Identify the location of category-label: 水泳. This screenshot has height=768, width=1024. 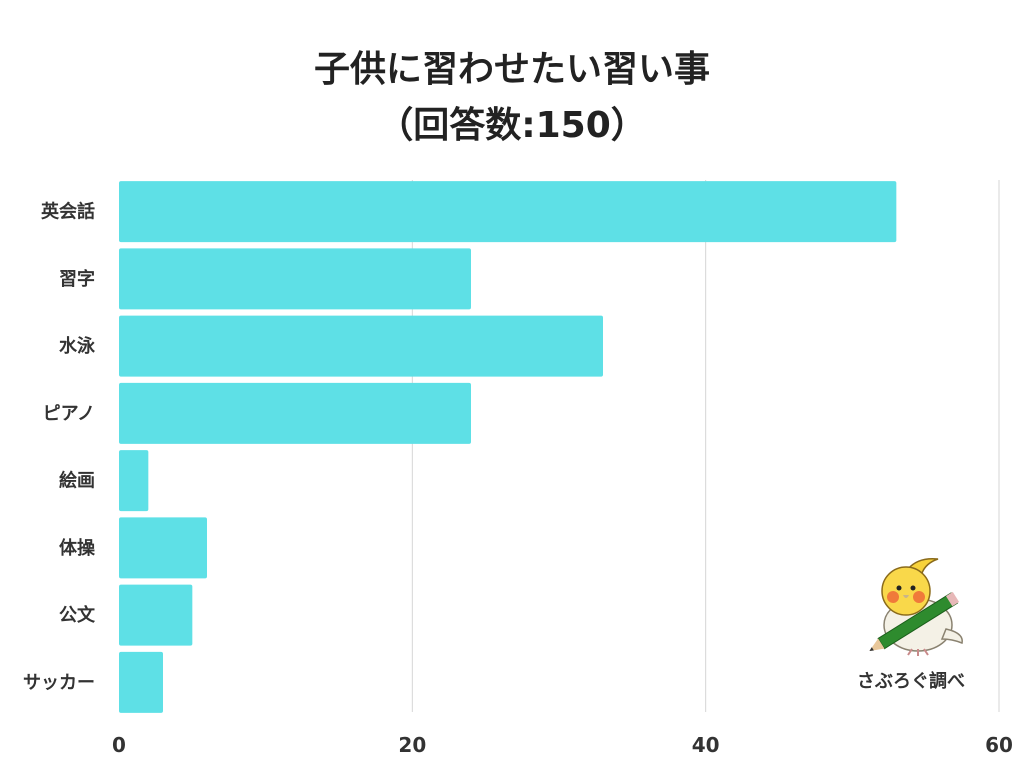
(77, 346).